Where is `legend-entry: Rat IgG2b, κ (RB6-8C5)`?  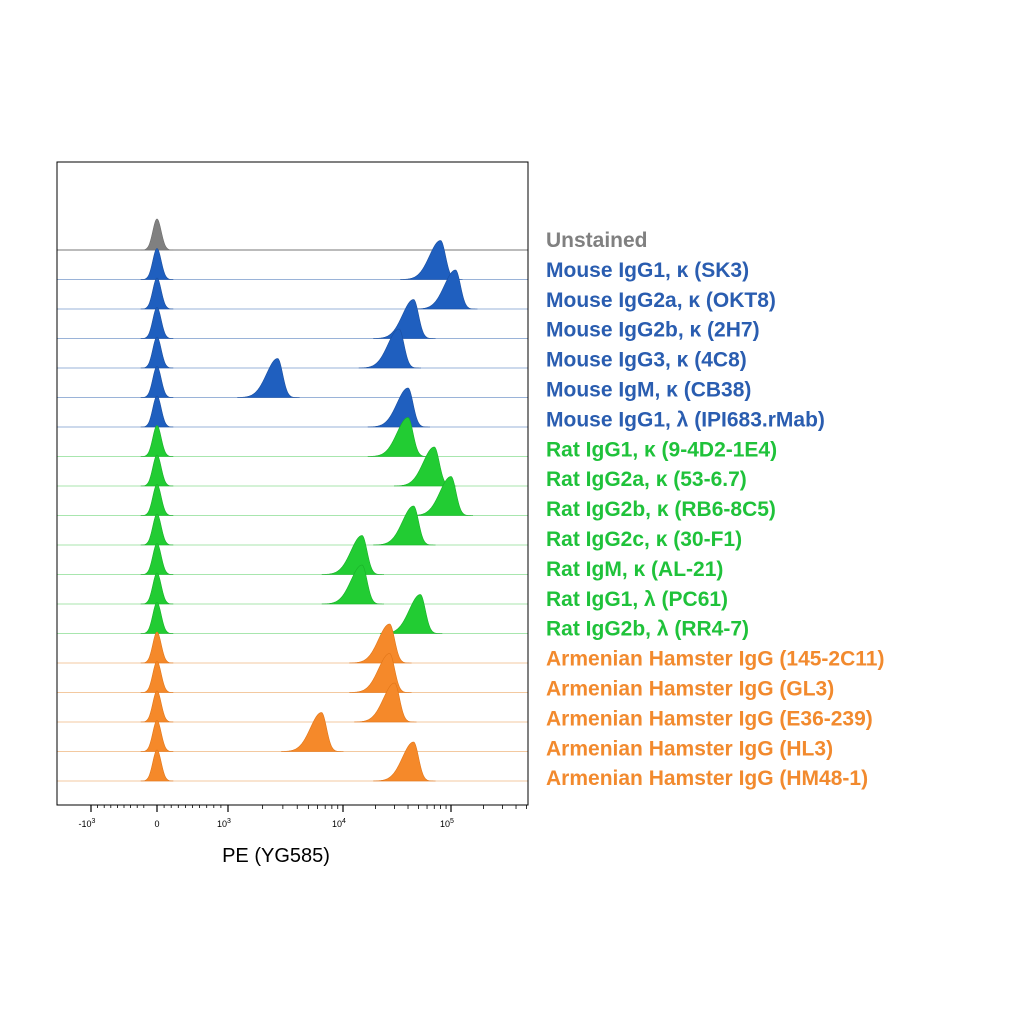
legend-entry: Rat IgG2b, κ (RB6-8C5) is located at coordinates (661, 509).